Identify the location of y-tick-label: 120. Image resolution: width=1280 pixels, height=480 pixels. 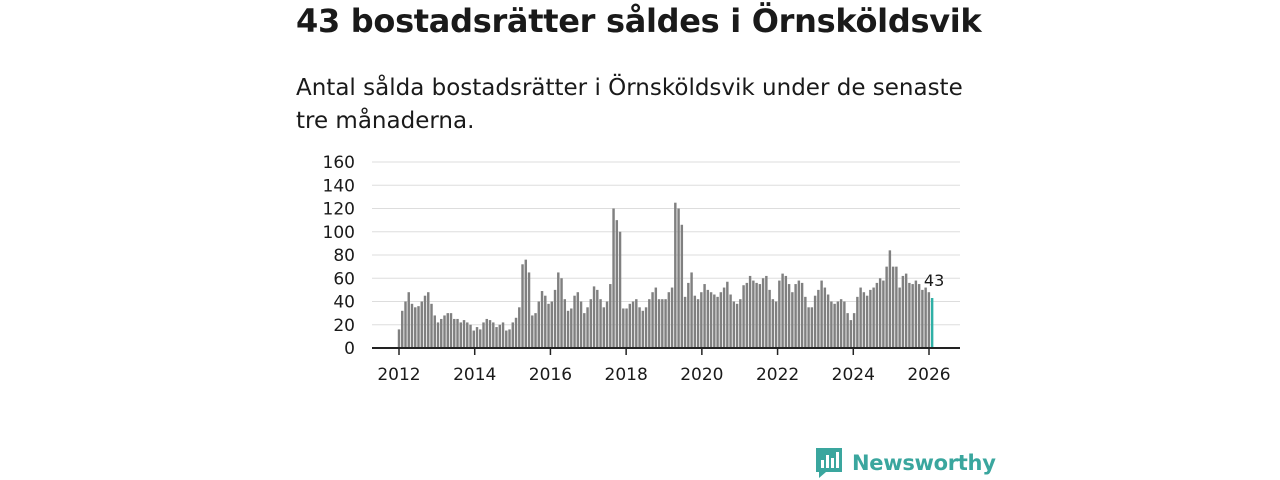
(339, 210).